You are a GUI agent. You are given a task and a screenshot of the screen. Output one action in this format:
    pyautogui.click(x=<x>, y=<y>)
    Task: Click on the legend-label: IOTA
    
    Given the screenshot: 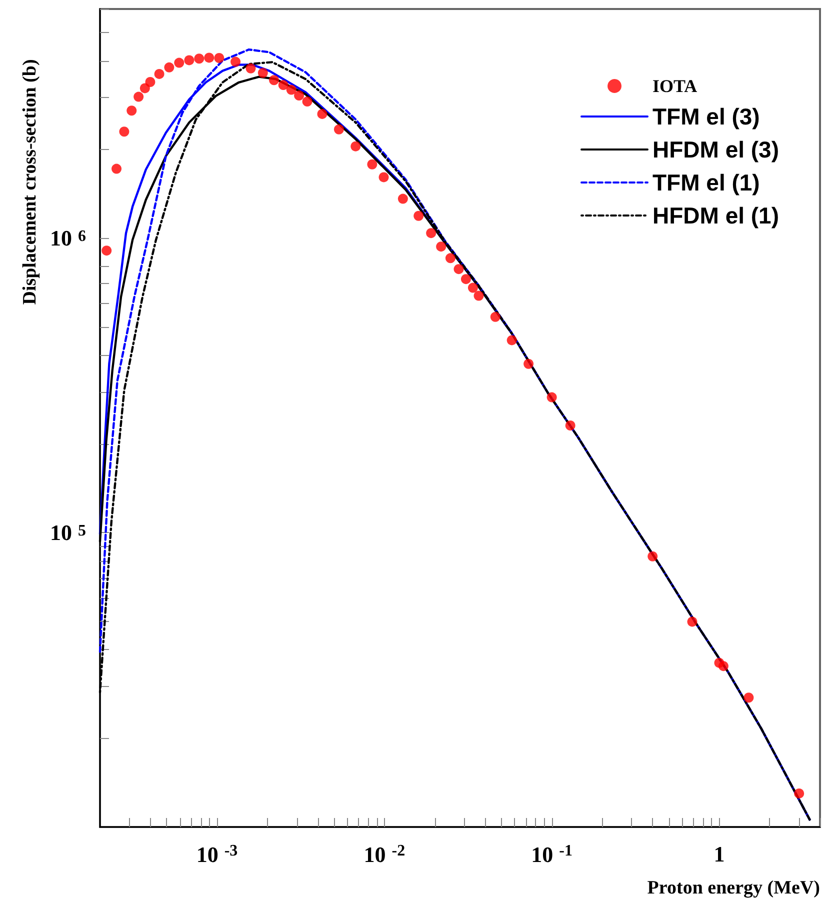 What is the action you would take?
    pyautogui.click(x=675, y=86)
    